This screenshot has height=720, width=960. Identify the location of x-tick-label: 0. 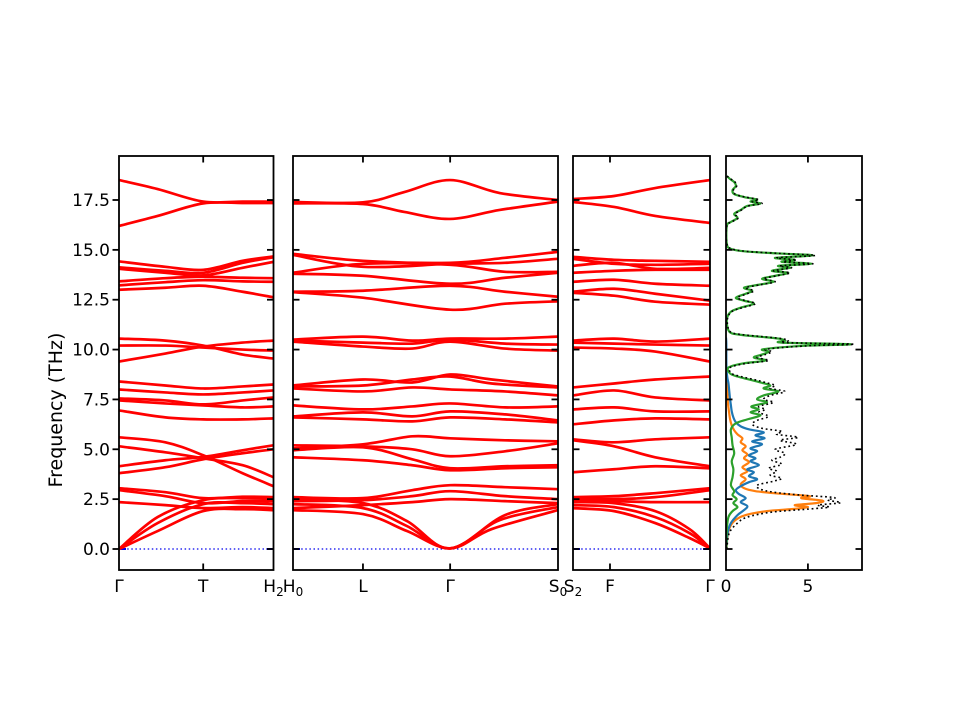
(726, 587).